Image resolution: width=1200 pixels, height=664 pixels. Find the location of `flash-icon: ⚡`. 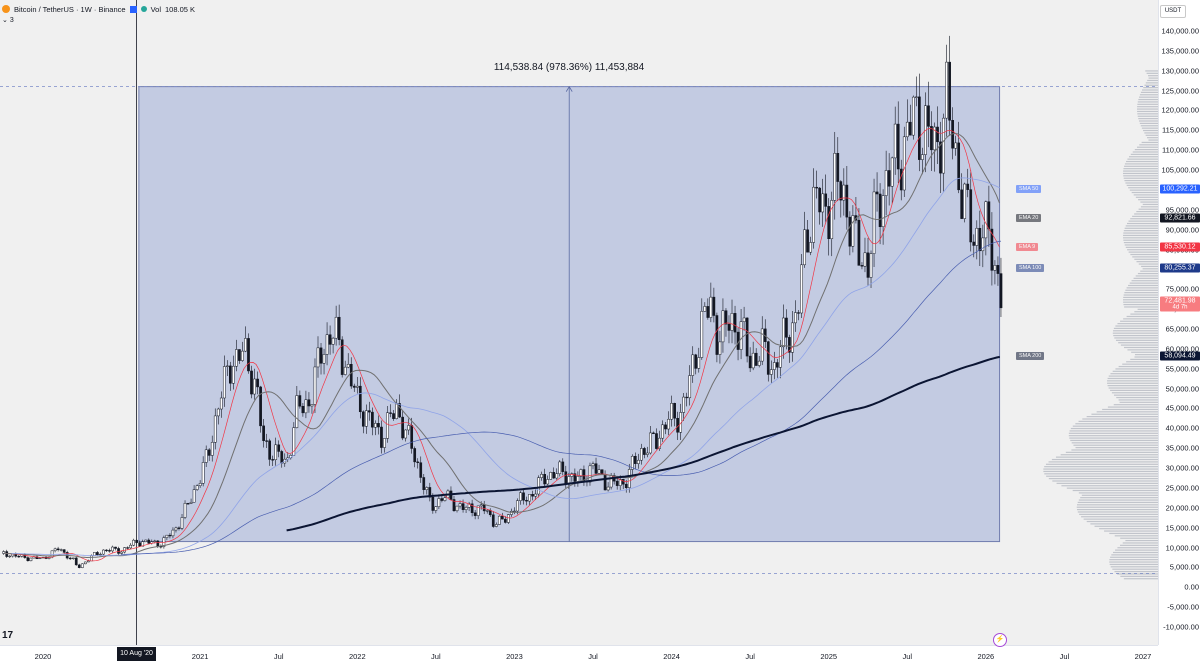

flash-icon: ⚡ is located at coordinates (1000, 640).